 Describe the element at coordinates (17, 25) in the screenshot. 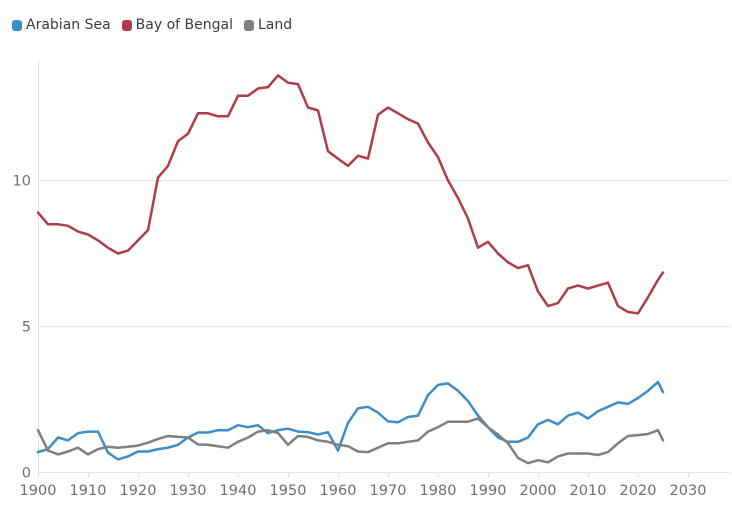

I see `legend-swatch-arabian-sea` at that location.